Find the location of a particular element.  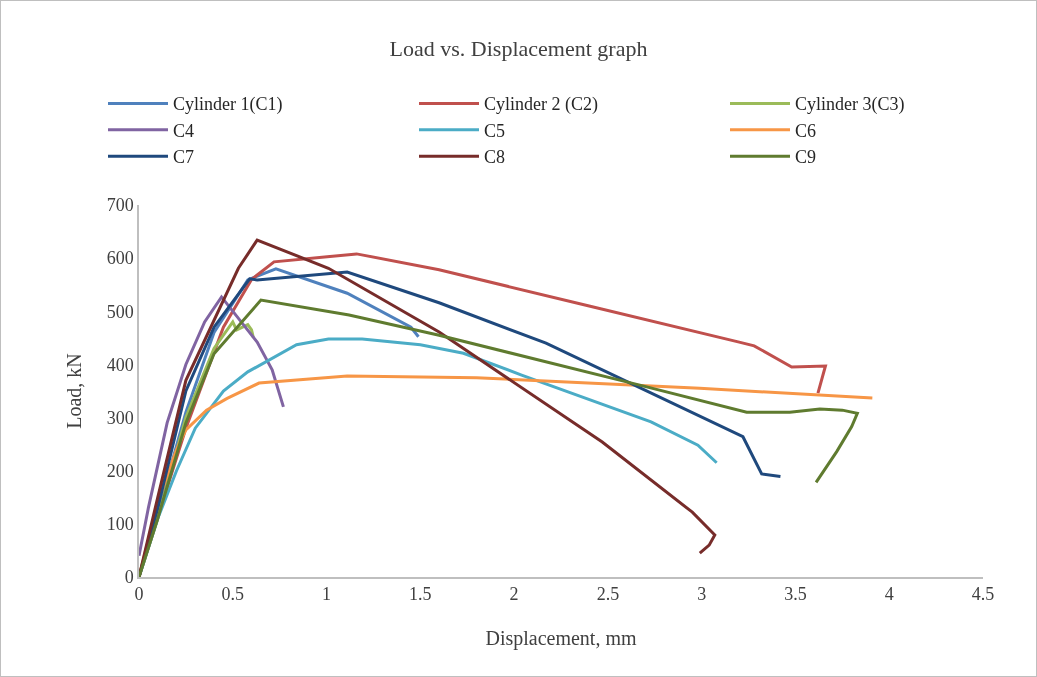

x-tick-label: 2 is located at coordinates (514, 594).